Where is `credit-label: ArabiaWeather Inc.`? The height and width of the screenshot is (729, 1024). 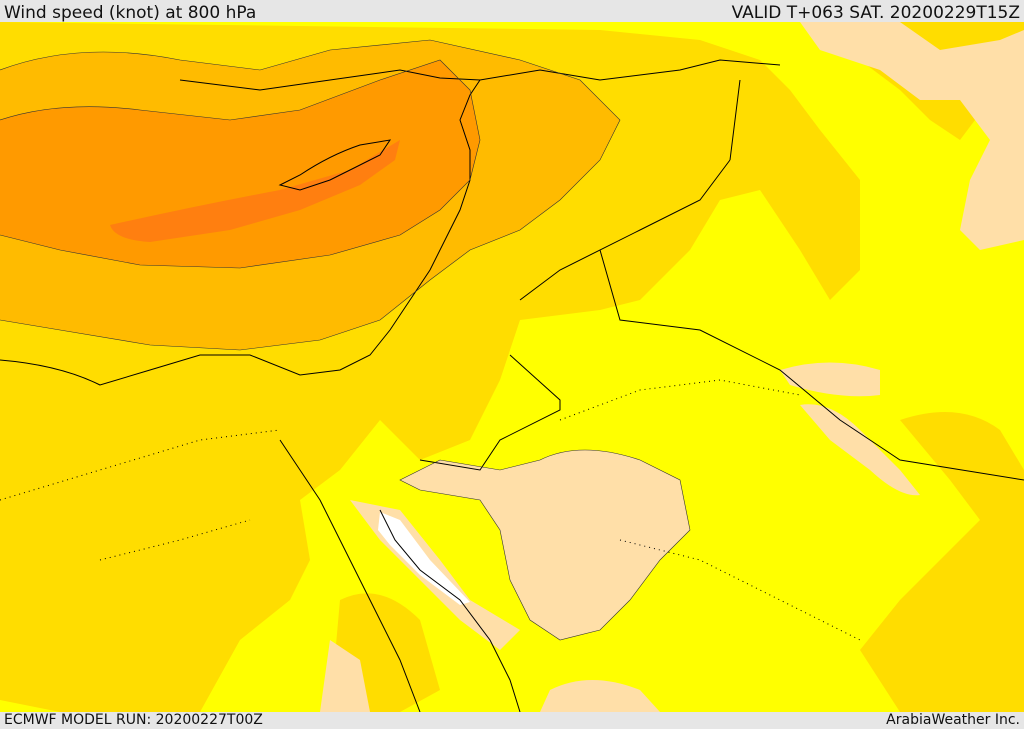 credit-label: ArabiaWeather Inc. is located at coordinates (953, 720).